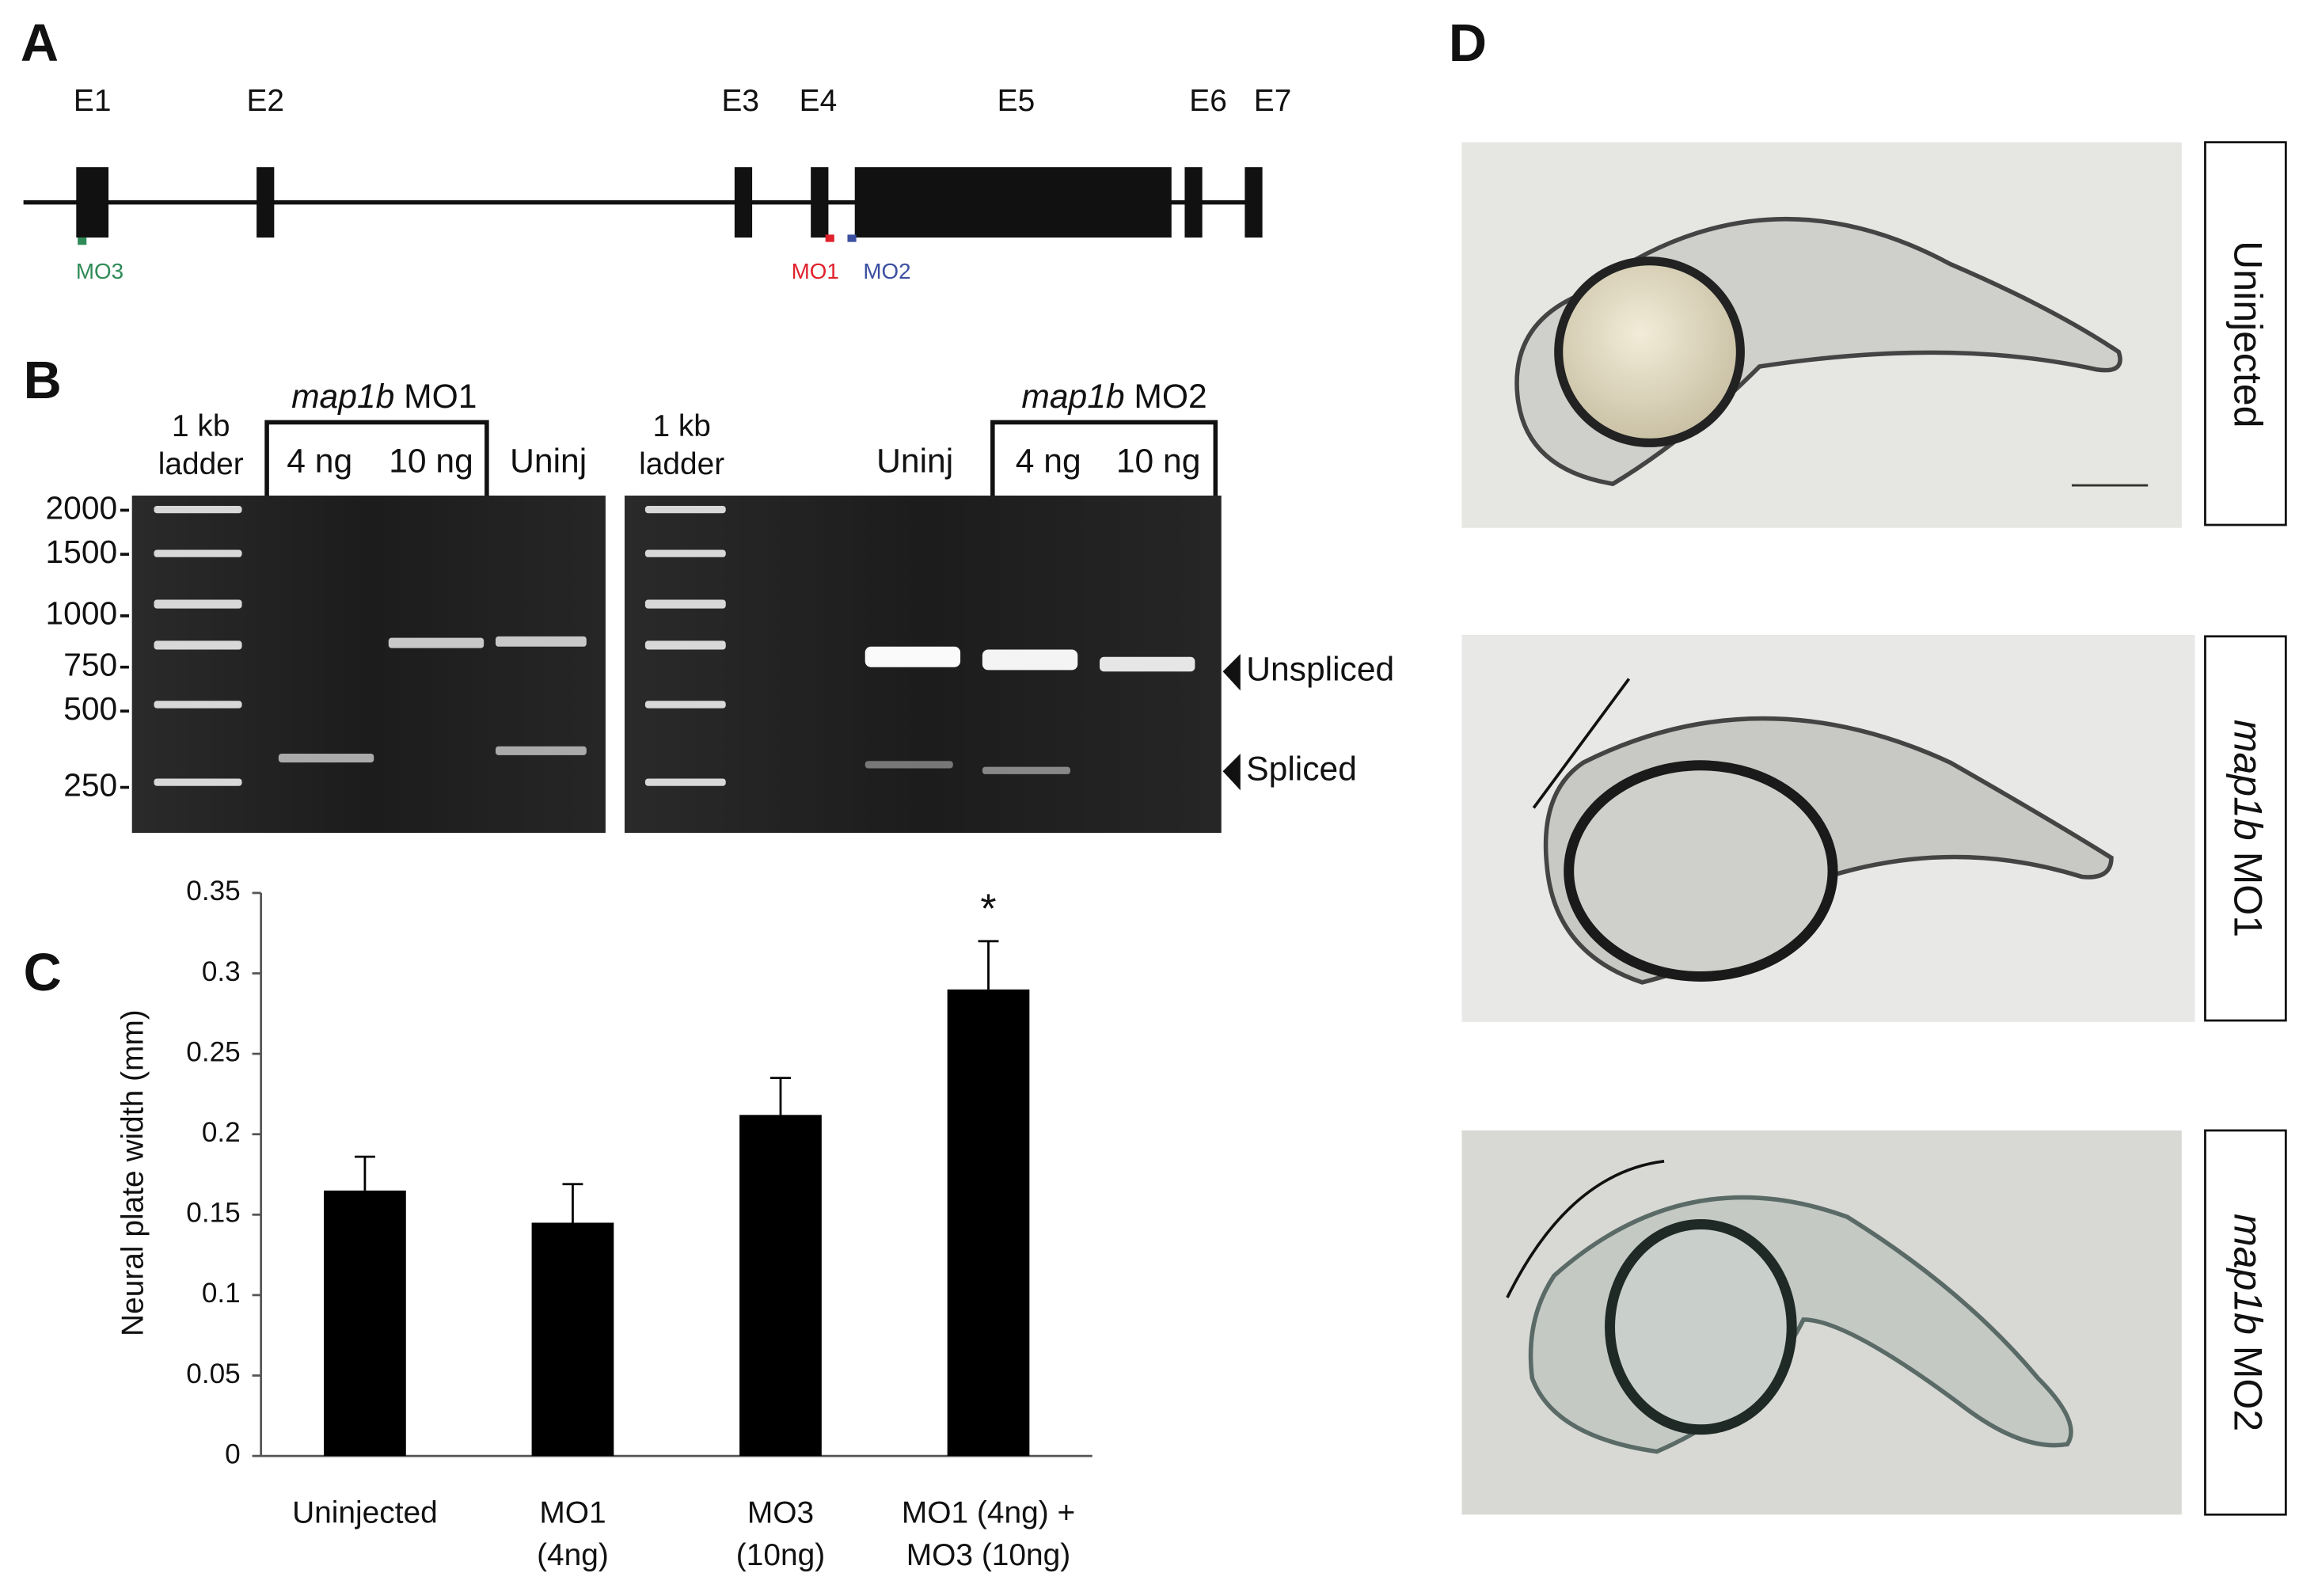 This screenshot has width=2299, height=1596. I want to click on gel-bands, so click(674, 645).